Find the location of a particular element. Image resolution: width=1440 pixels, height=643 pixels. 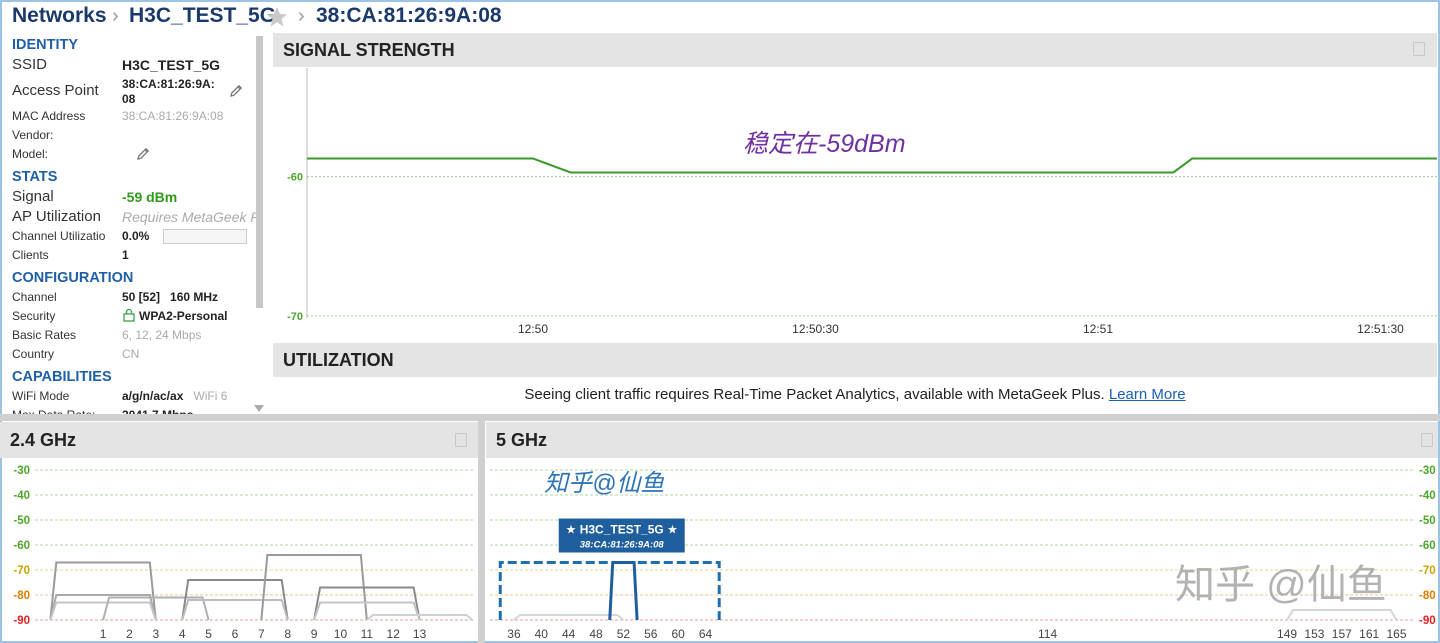

info-row: Security WPA2-Personal is located at coordinates (128, 316).